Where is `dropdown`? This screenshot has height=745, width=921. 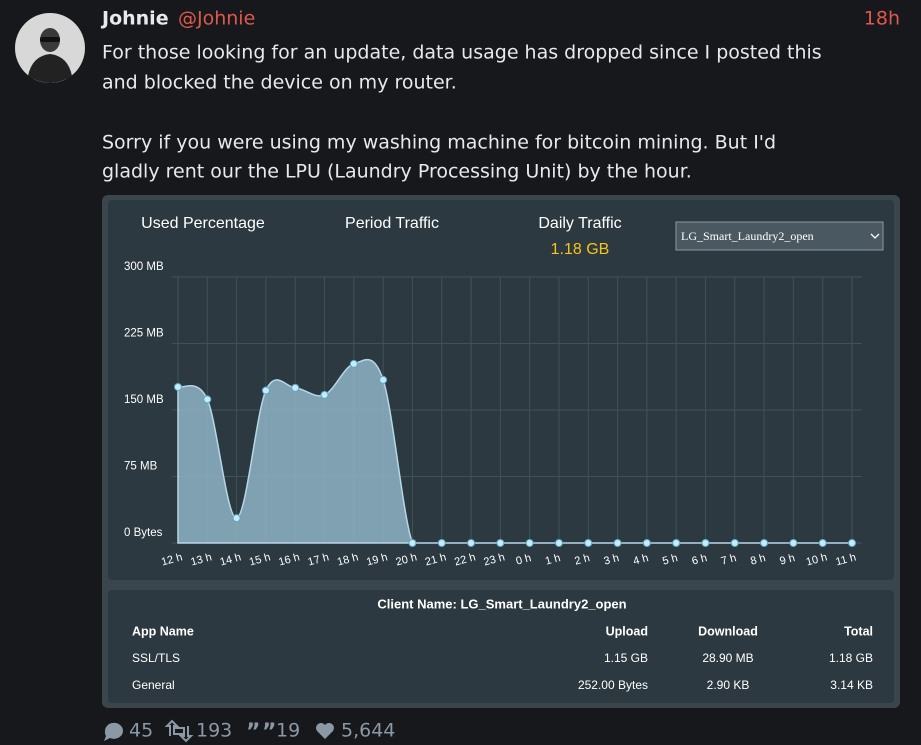 dropdown is located at coordinates (779, 236).